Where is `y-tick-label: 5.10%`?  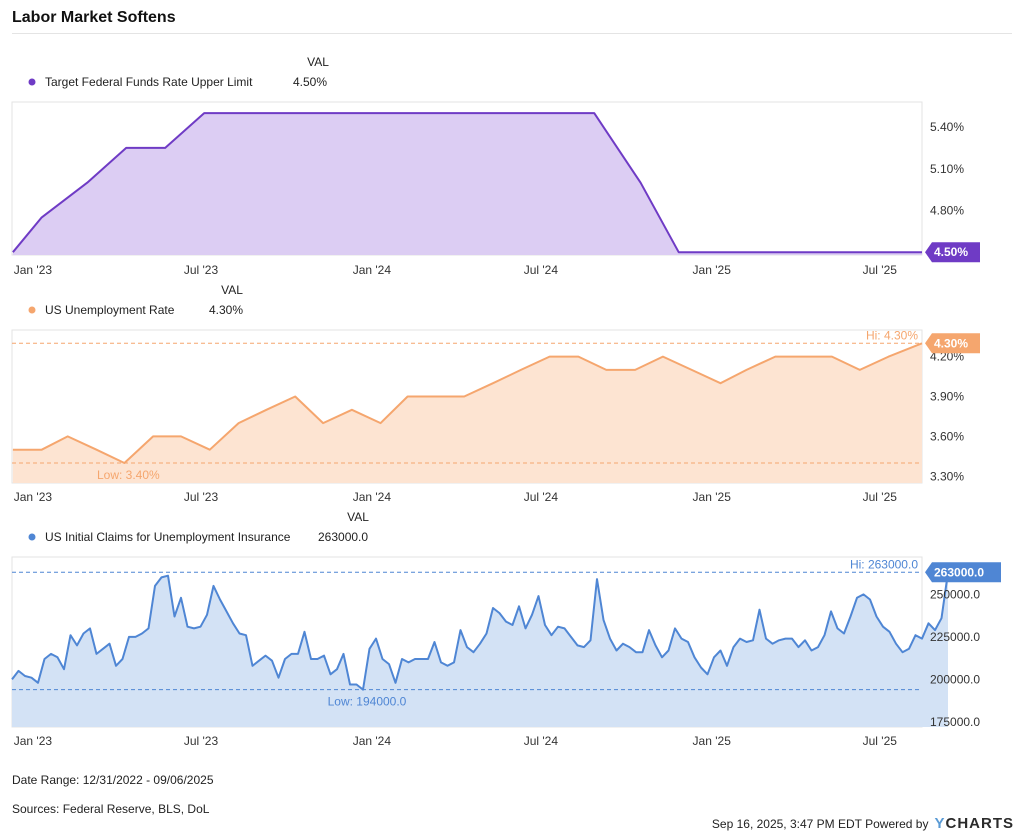 y-tick-label: 5.10% is located at coordinates (947, 169).